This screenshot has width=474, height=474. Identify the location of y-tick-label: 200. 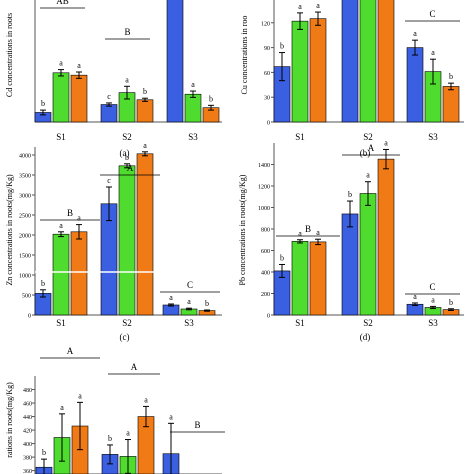
(265, 295).